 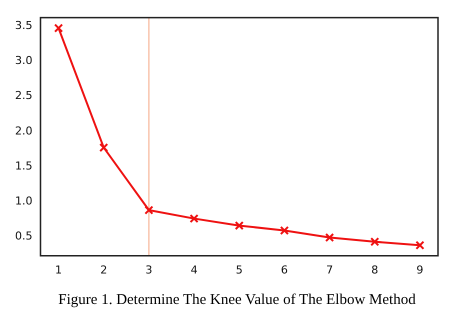 What do you see at coordinates (194, 269) in the screenshot?
I see `x-tick-label: 4` at bounding box center [194, 269].